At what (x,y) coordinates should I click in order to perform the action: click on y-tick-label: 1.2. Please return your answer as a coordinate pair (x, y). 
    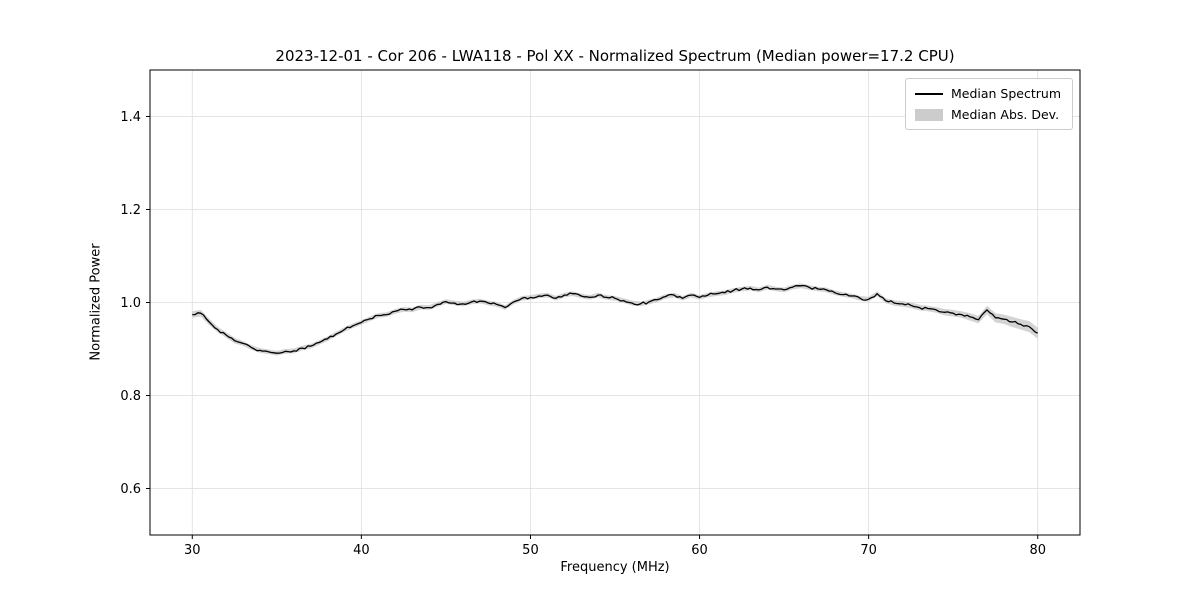
    Looking at the image, I should click on (130, 210).